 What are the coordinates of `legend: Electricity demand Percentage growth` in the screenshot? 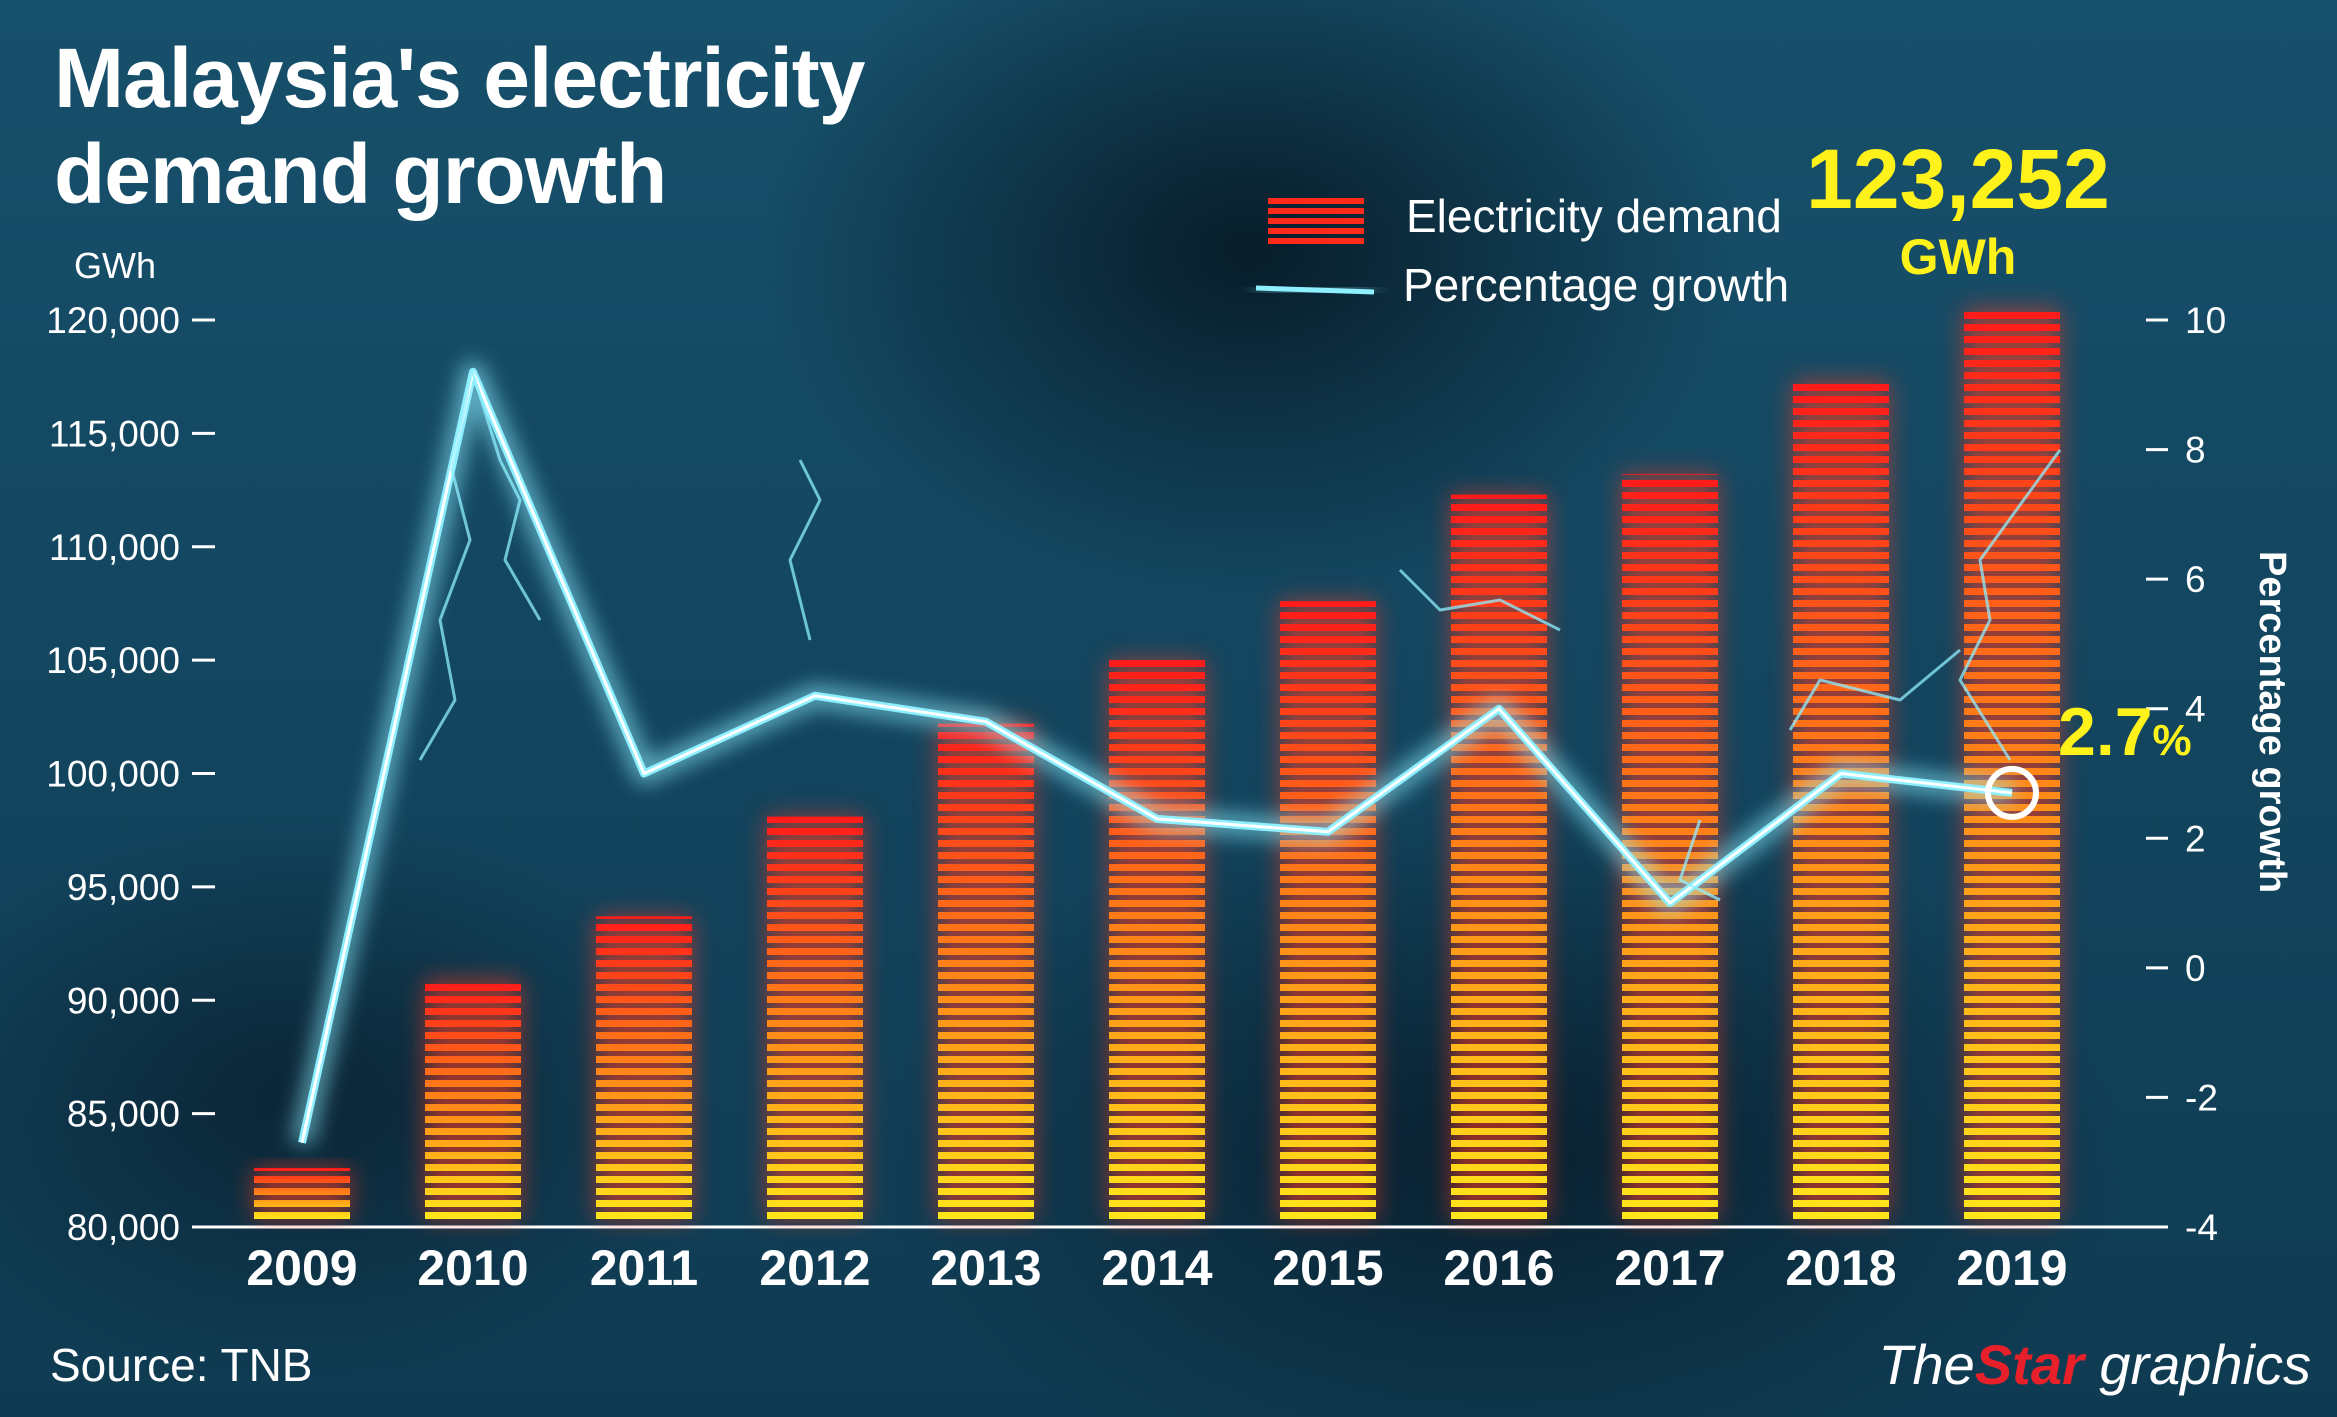 It's located at (1522, 250).